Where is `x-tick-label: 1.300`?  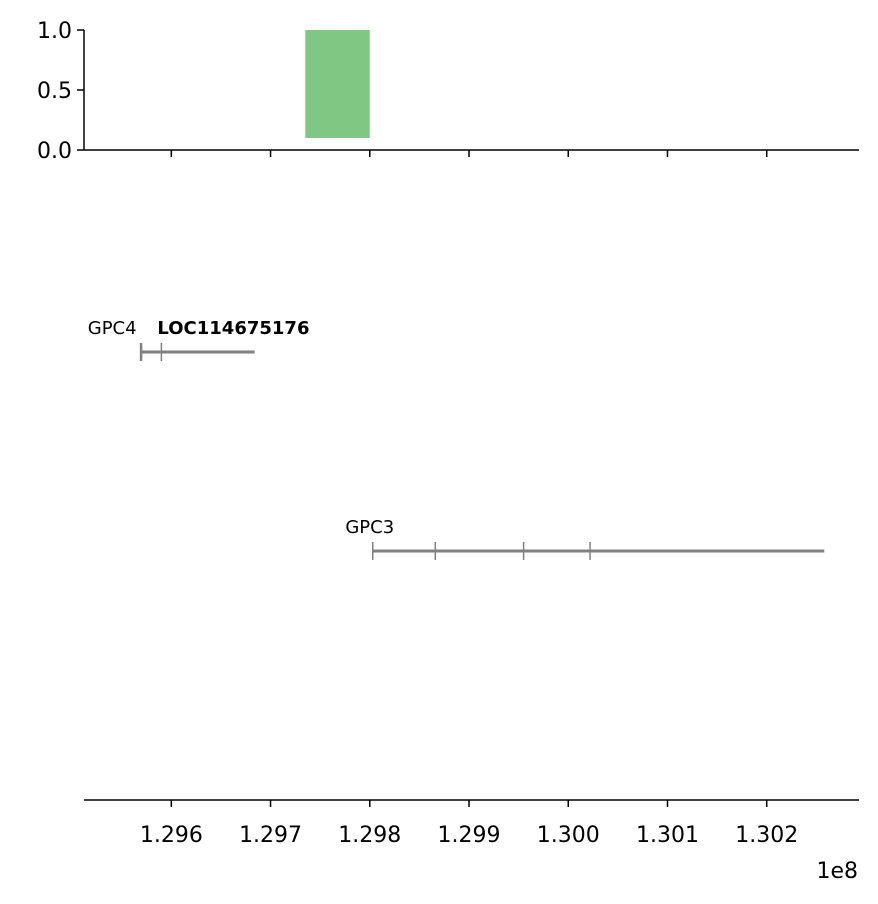
x-tick-label: 1.300 is located at coordinates (568, 835).